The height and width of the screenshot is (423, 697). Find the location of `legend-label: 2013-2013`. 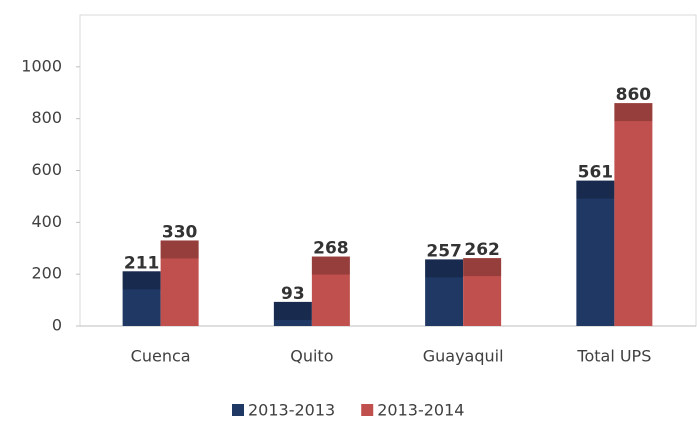

legend-label: 2013-2013 is located at coordinates (291, 410).